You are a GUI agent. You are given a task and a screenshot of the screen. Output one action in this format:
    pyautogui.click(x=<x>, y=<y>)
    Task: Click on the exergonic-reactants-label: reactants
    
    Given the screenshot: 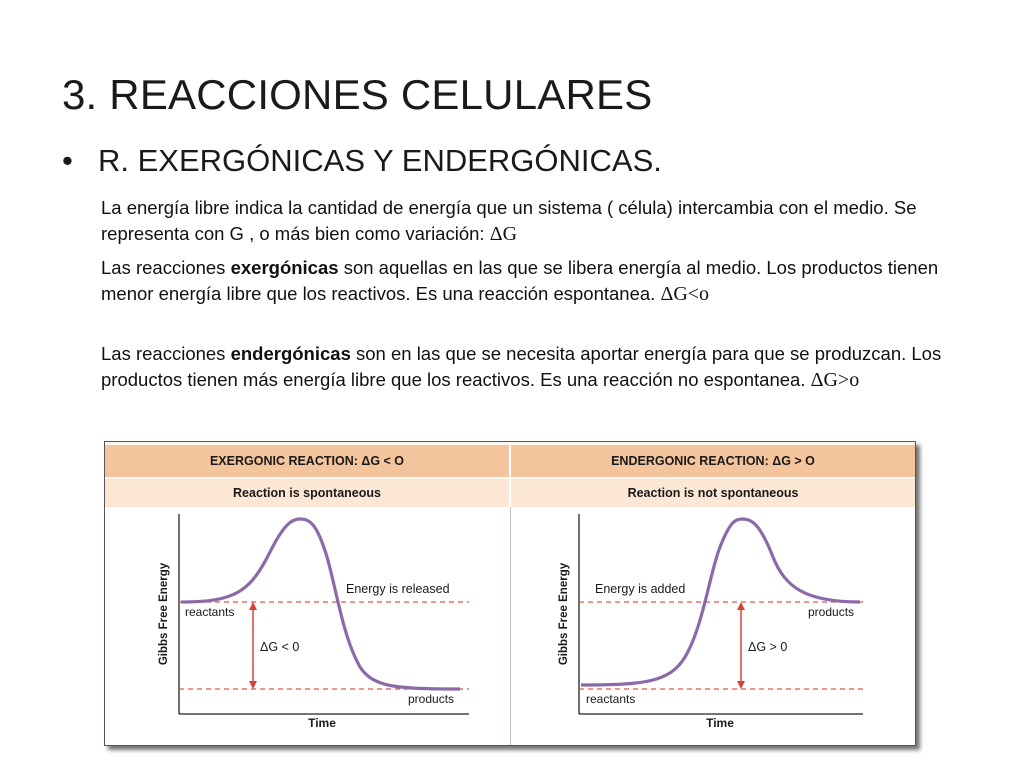 What is the action you would take?
    pyautogui.click(x=209, y=612)
    